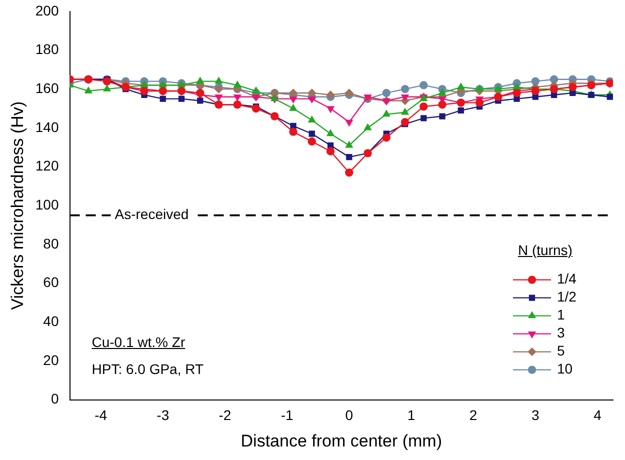 Image resolution: width=625 pixels, height=460 pixels. I want to click on y-tick-label: 60, so click(51, 282).